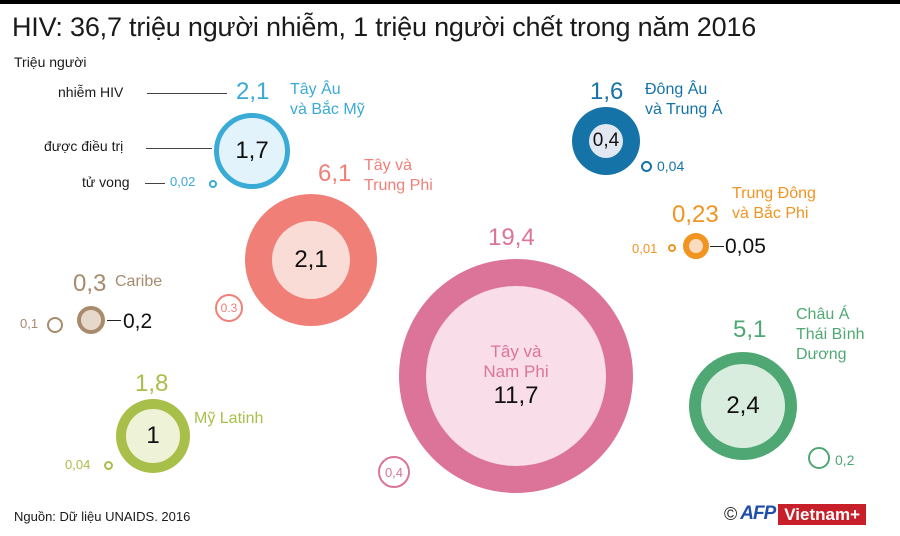 This screenshot has width=900, height=536. I want to click on deaths-value: 0,01, so click(645, 248).